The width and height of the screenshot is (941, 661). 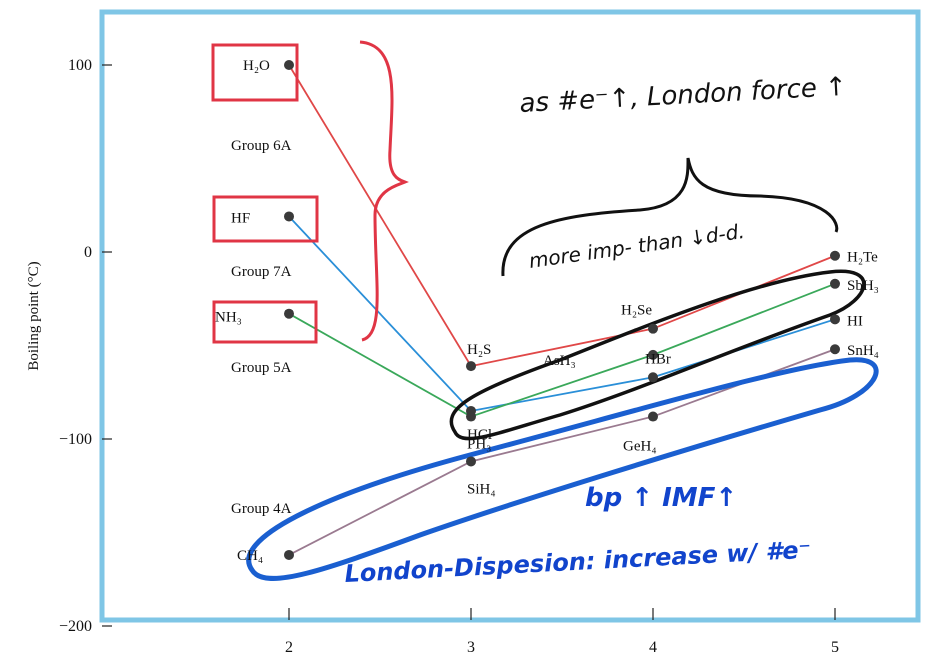 What do you see at coordinates (670, 217) in the screenshot?
I see `black-brace` at bounding box center [670, 217].